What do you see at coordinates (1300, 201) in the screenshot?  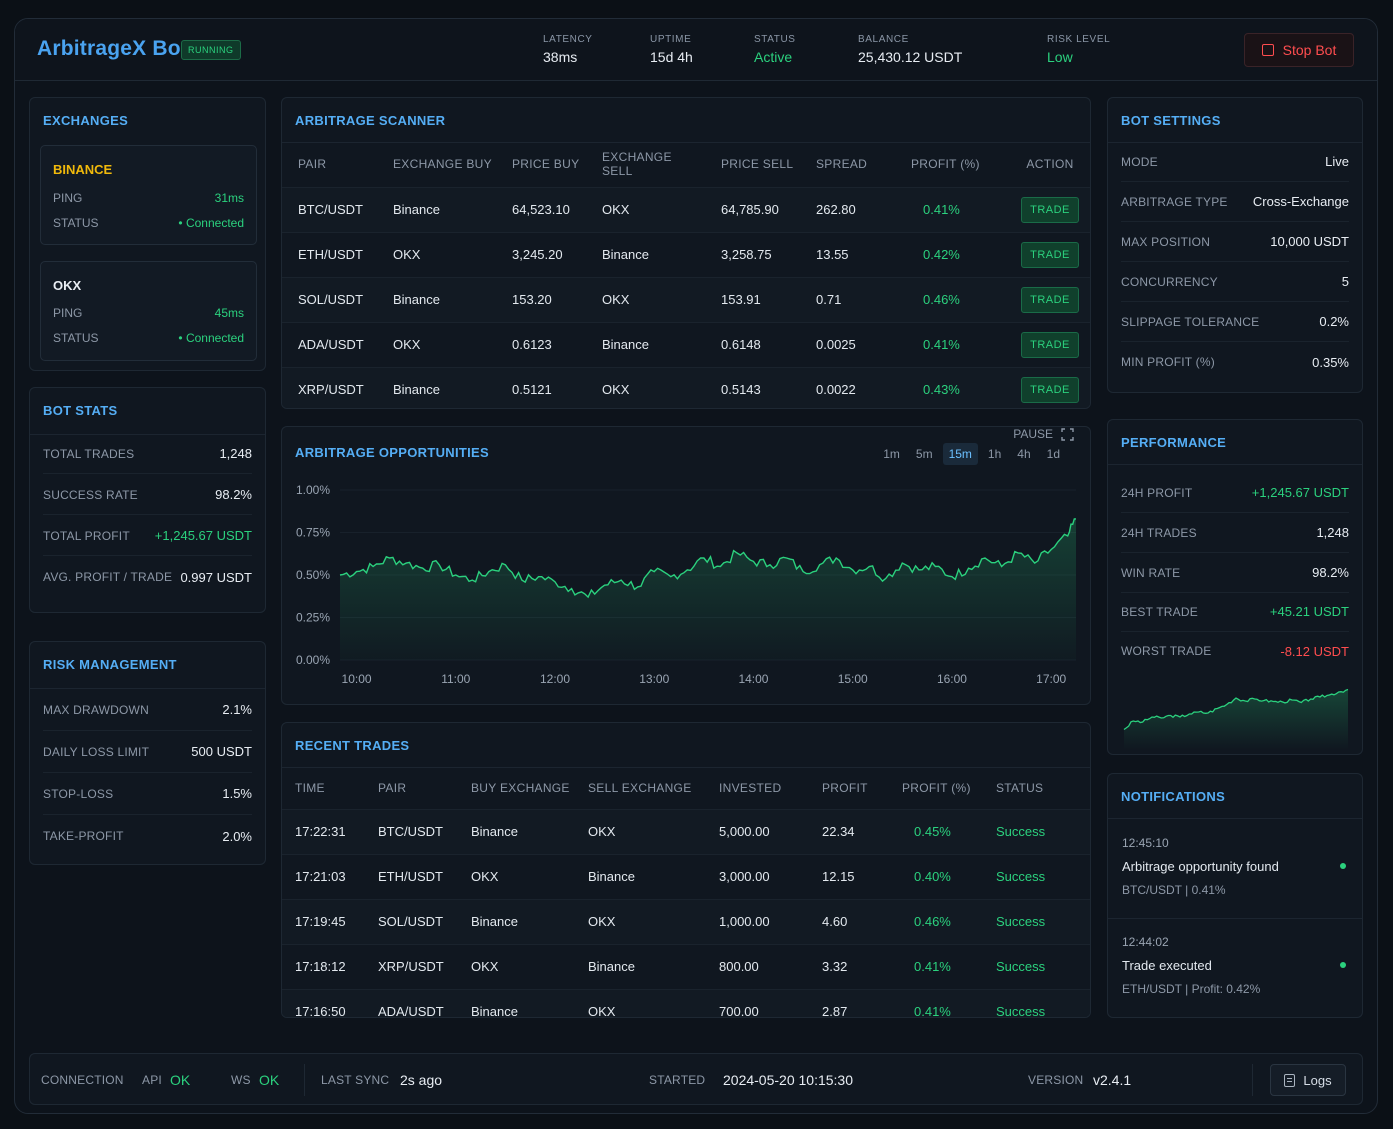 I see `setting-value: Cross-Exchange` at bounding box center [1300, 201].